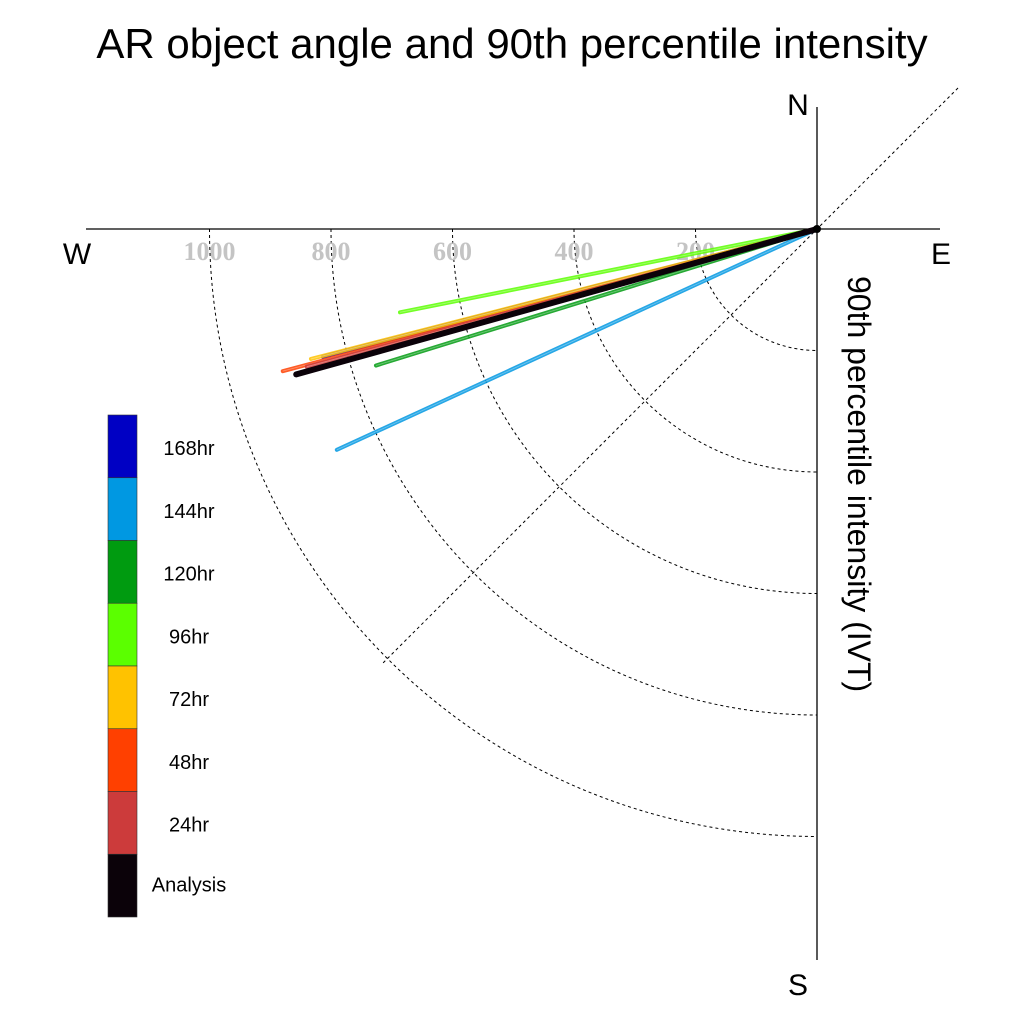  What do you see at coordinates (122, 885) in the screenshot?
I see `legend-swatch-analysis` at bounding box center [122, 885].